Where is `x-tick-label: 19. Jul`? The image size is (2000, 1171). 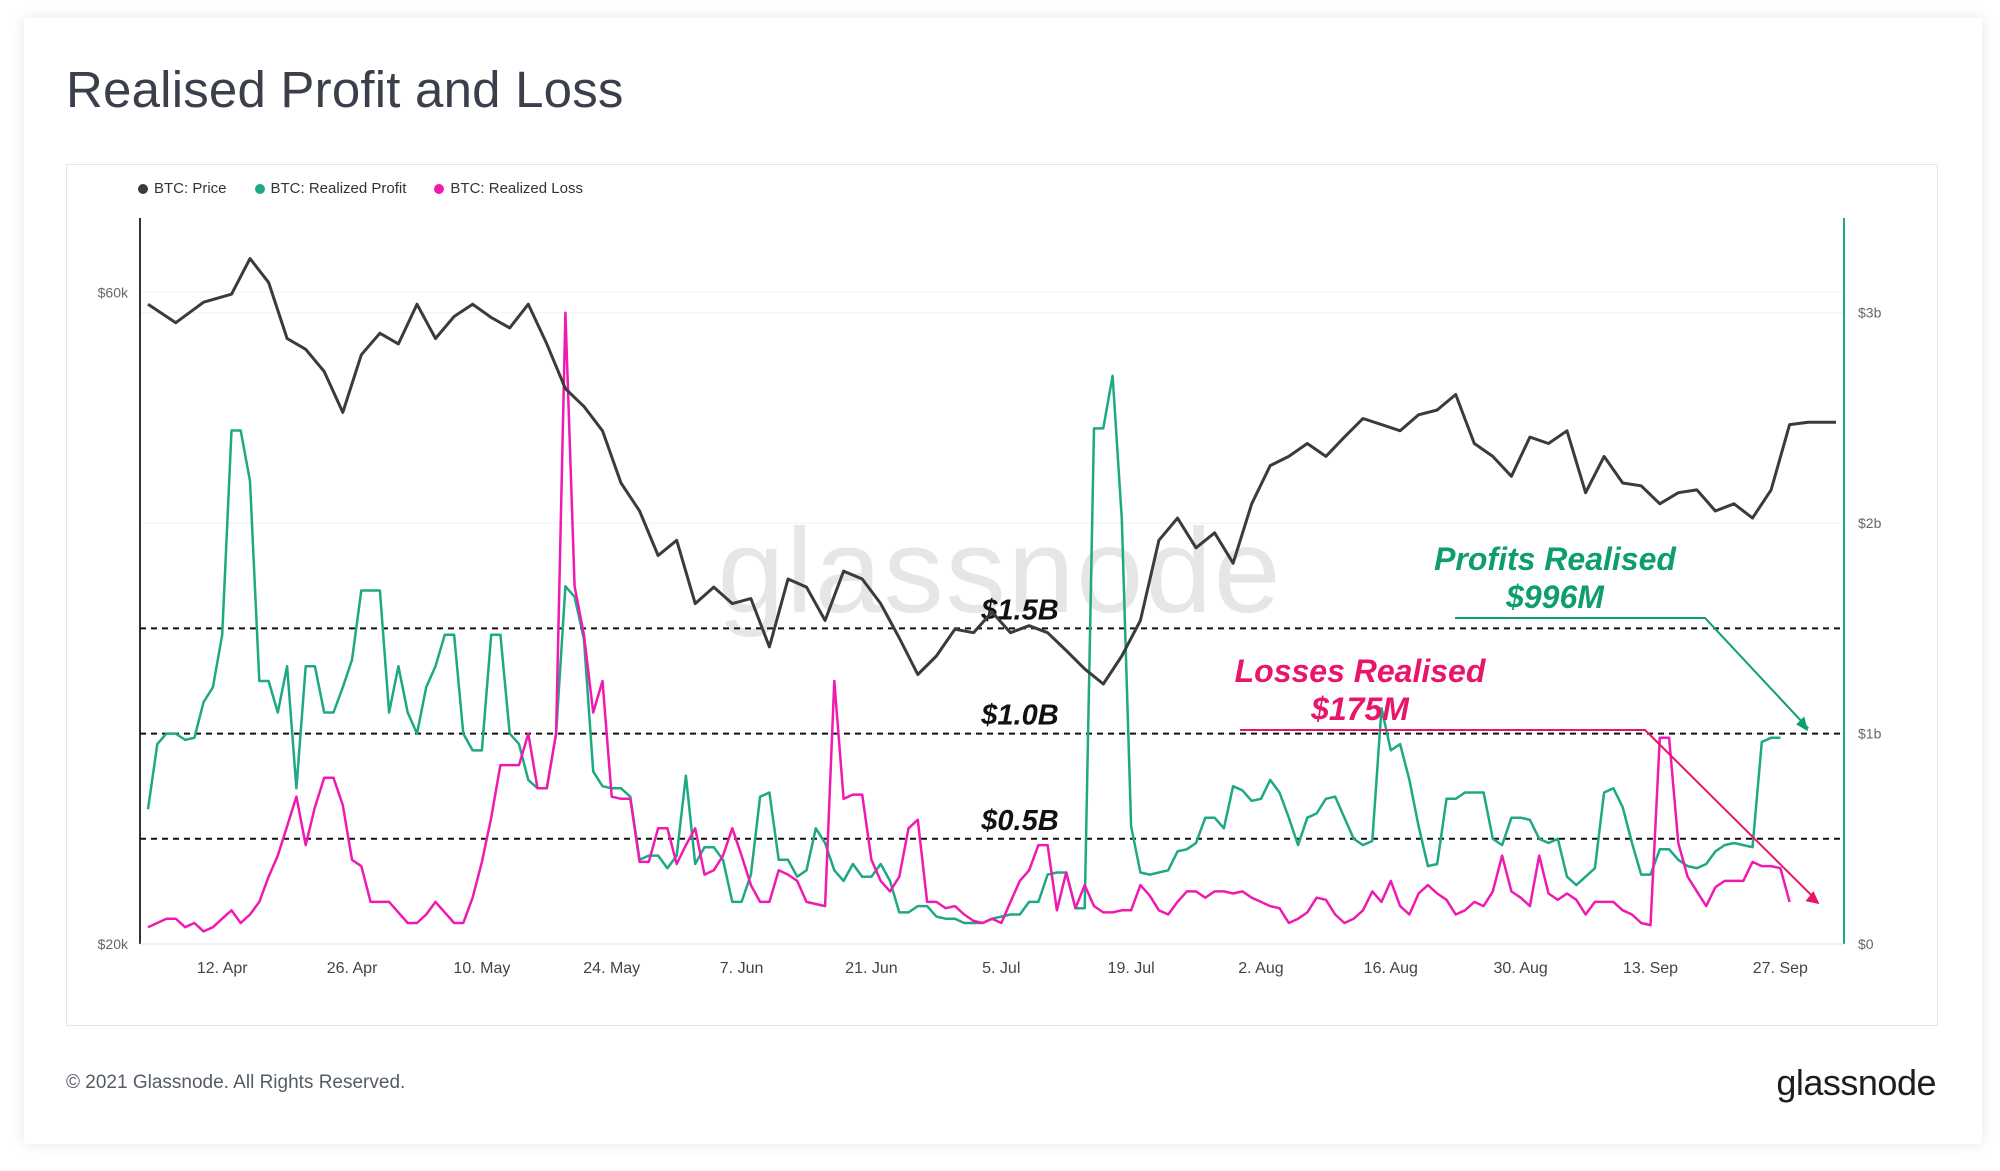 x-tick-label: 19. Jul is located at coordinates (1131, 968).